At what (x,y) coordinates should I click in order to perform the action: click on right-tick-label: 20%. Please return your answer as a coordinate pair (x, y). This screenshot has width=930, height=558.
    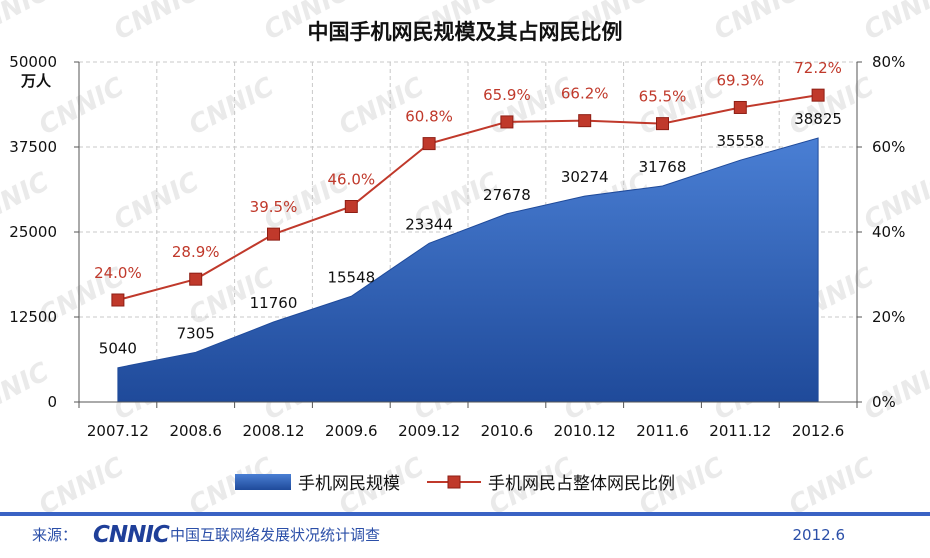
    Looking at the image, I should click on (888, 317).